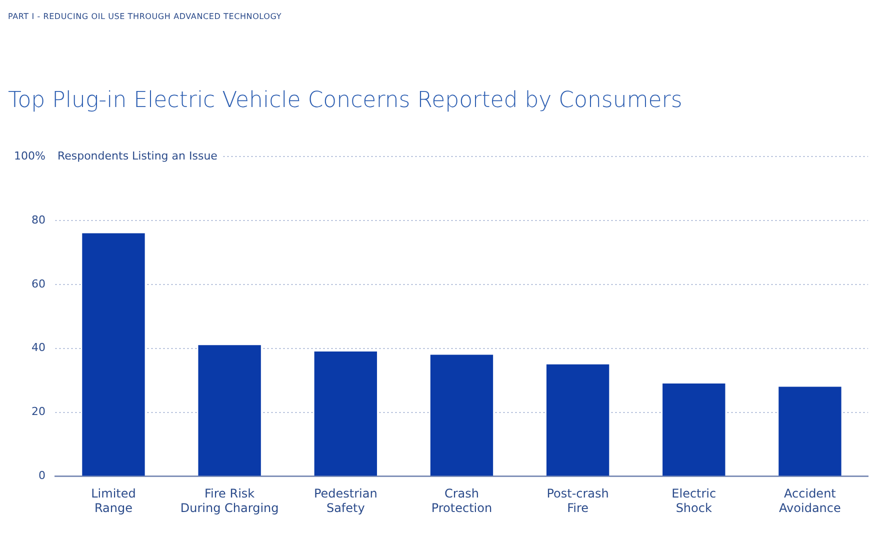 The image size is (878, 550). Describe the element at coordinates (113, 500) in the screenshot. I see `x-tick-label: Limited Range` at that location.